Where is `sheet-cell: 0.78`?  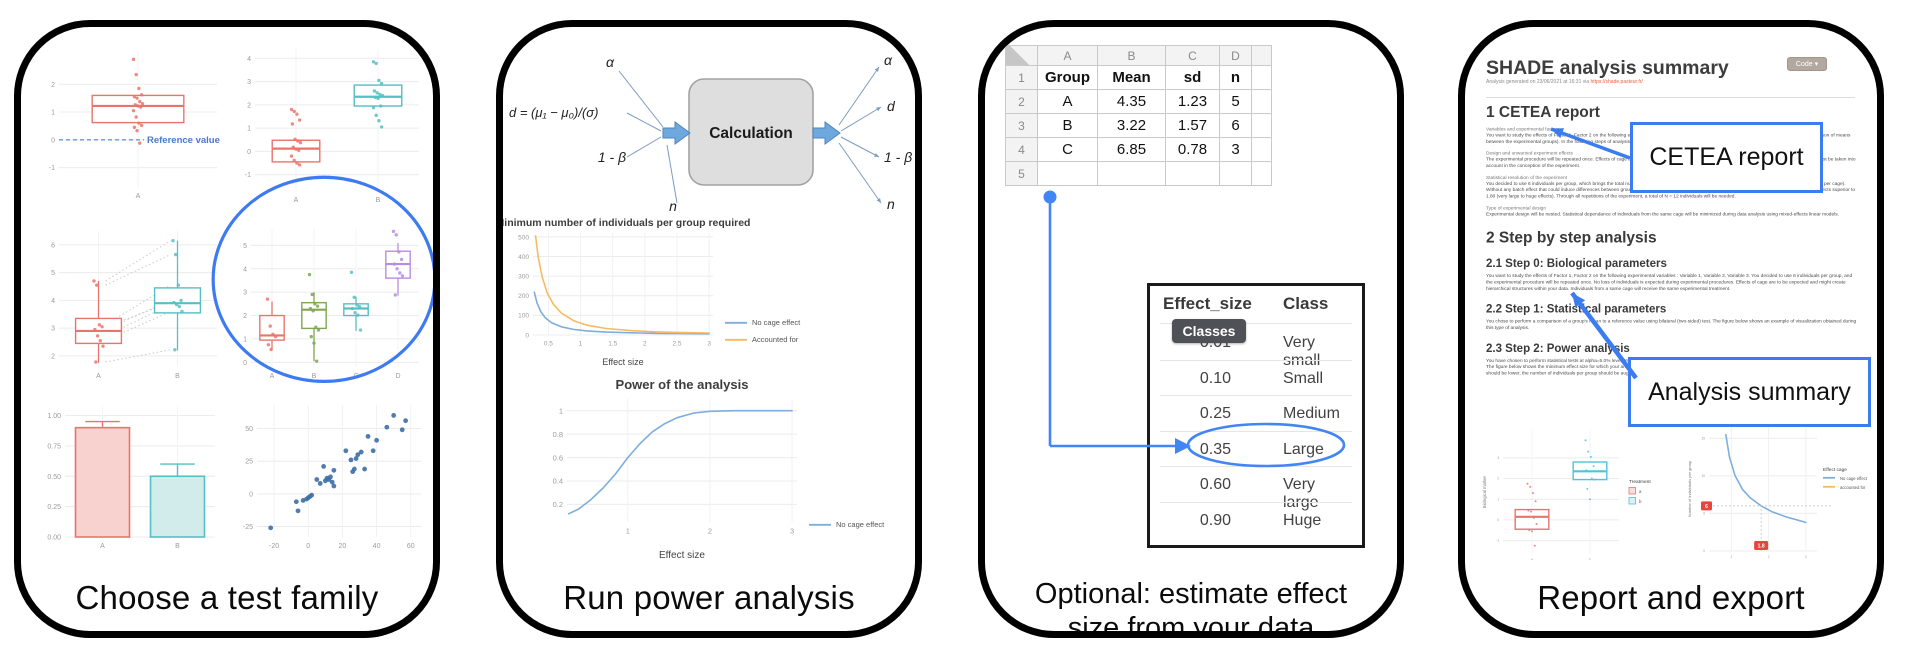 sheet-cell: 0.78 is located at coordinates (1193, 150).